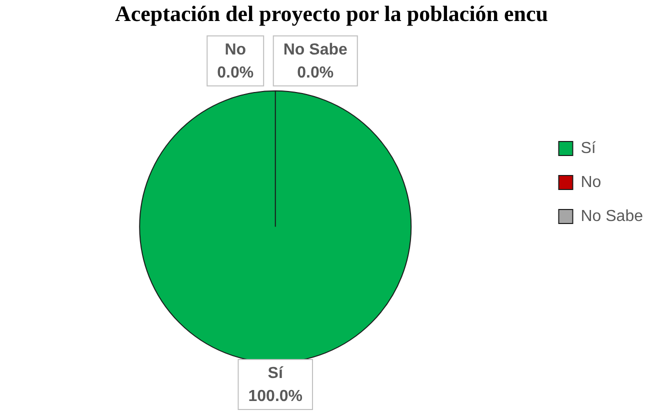 Image resolution: width=663 pixels, height=418 pixels. What do you see at coordinates (275, 396) in the screenshot?
I see `data-label: 100.0%` at bounding box center [275, 396].